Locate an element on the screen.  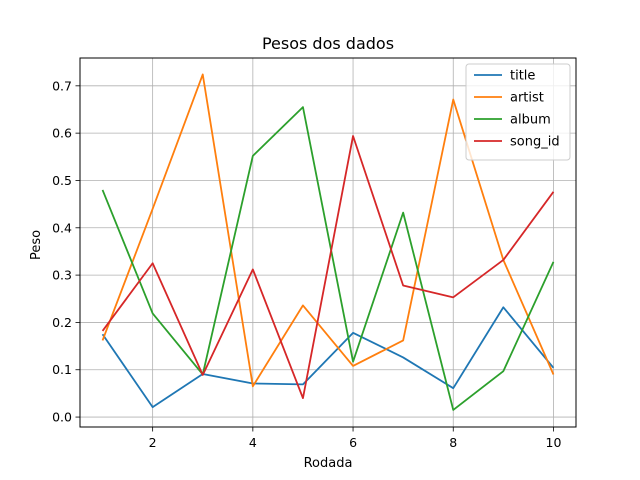
legend-label: song_id is located at coordinates (535, 142).